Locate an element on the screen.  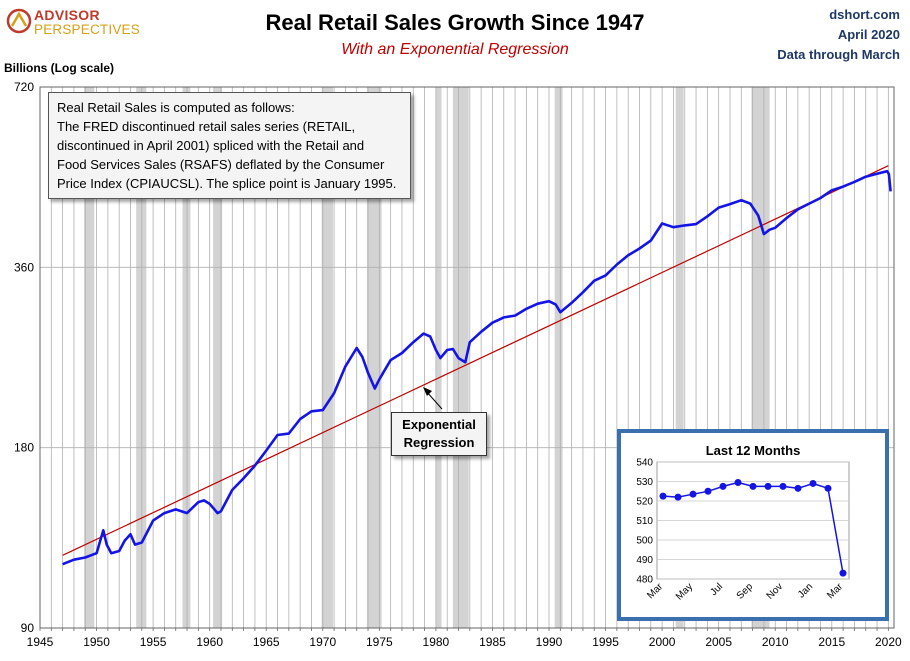
inset-y-tick-label: 490 is located at coordinates (644, 560).